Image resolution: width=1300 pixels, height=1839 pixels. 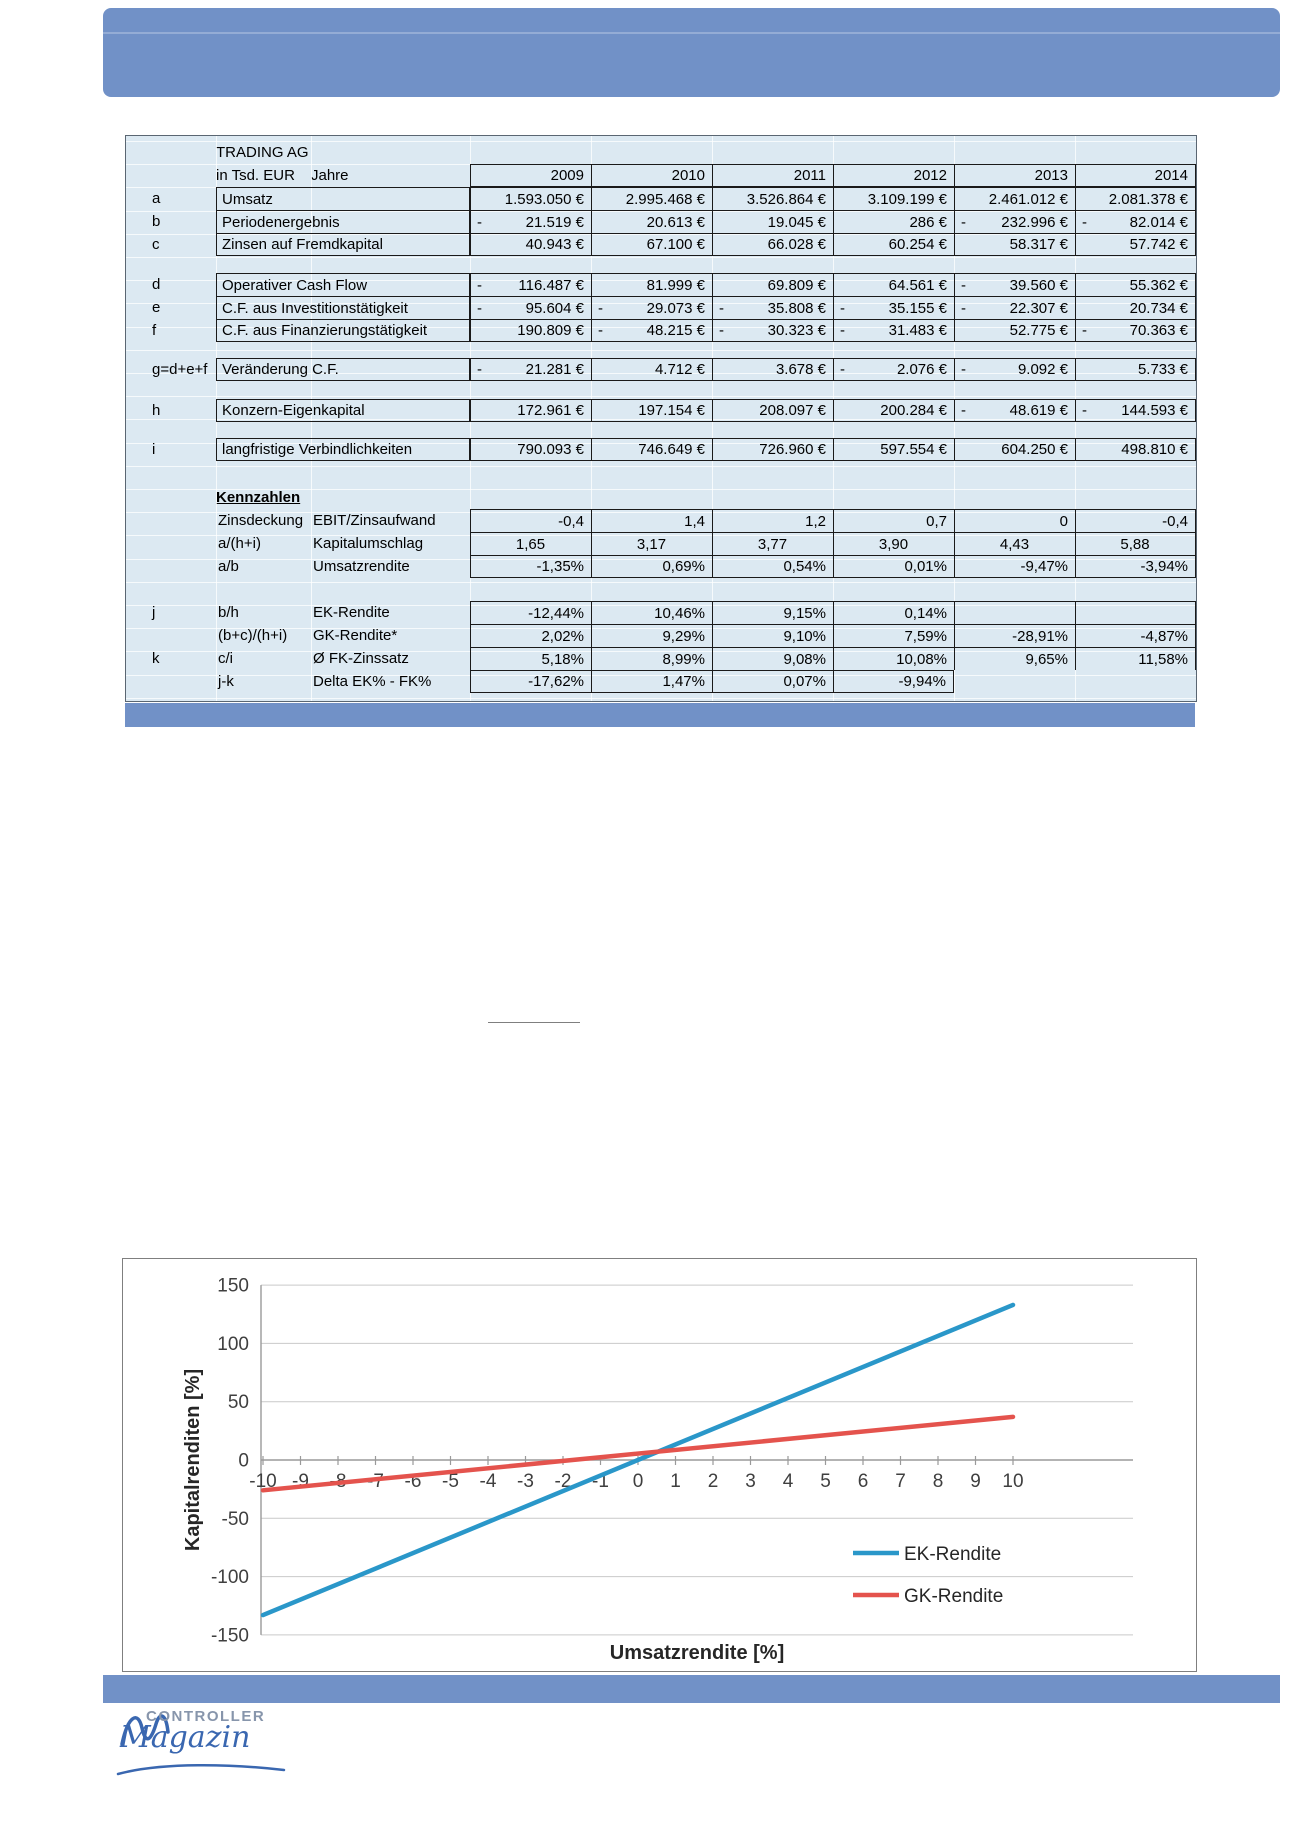 What do you see at coordinates (563, 1481) in the screenshot?
I see `x-tick-label: -2` at bounding box center [563, 1481].